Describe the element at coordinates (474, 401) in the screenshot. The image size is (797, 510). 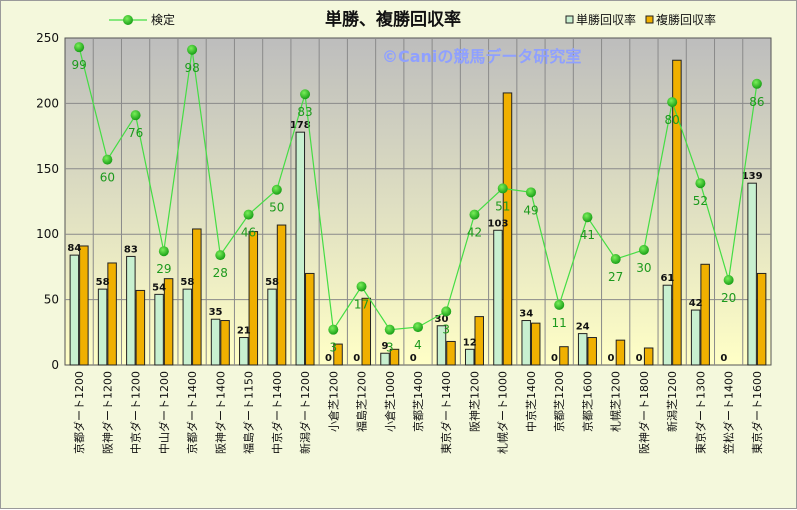
I see `x-tick-label: 阪神芝1200` at that location.